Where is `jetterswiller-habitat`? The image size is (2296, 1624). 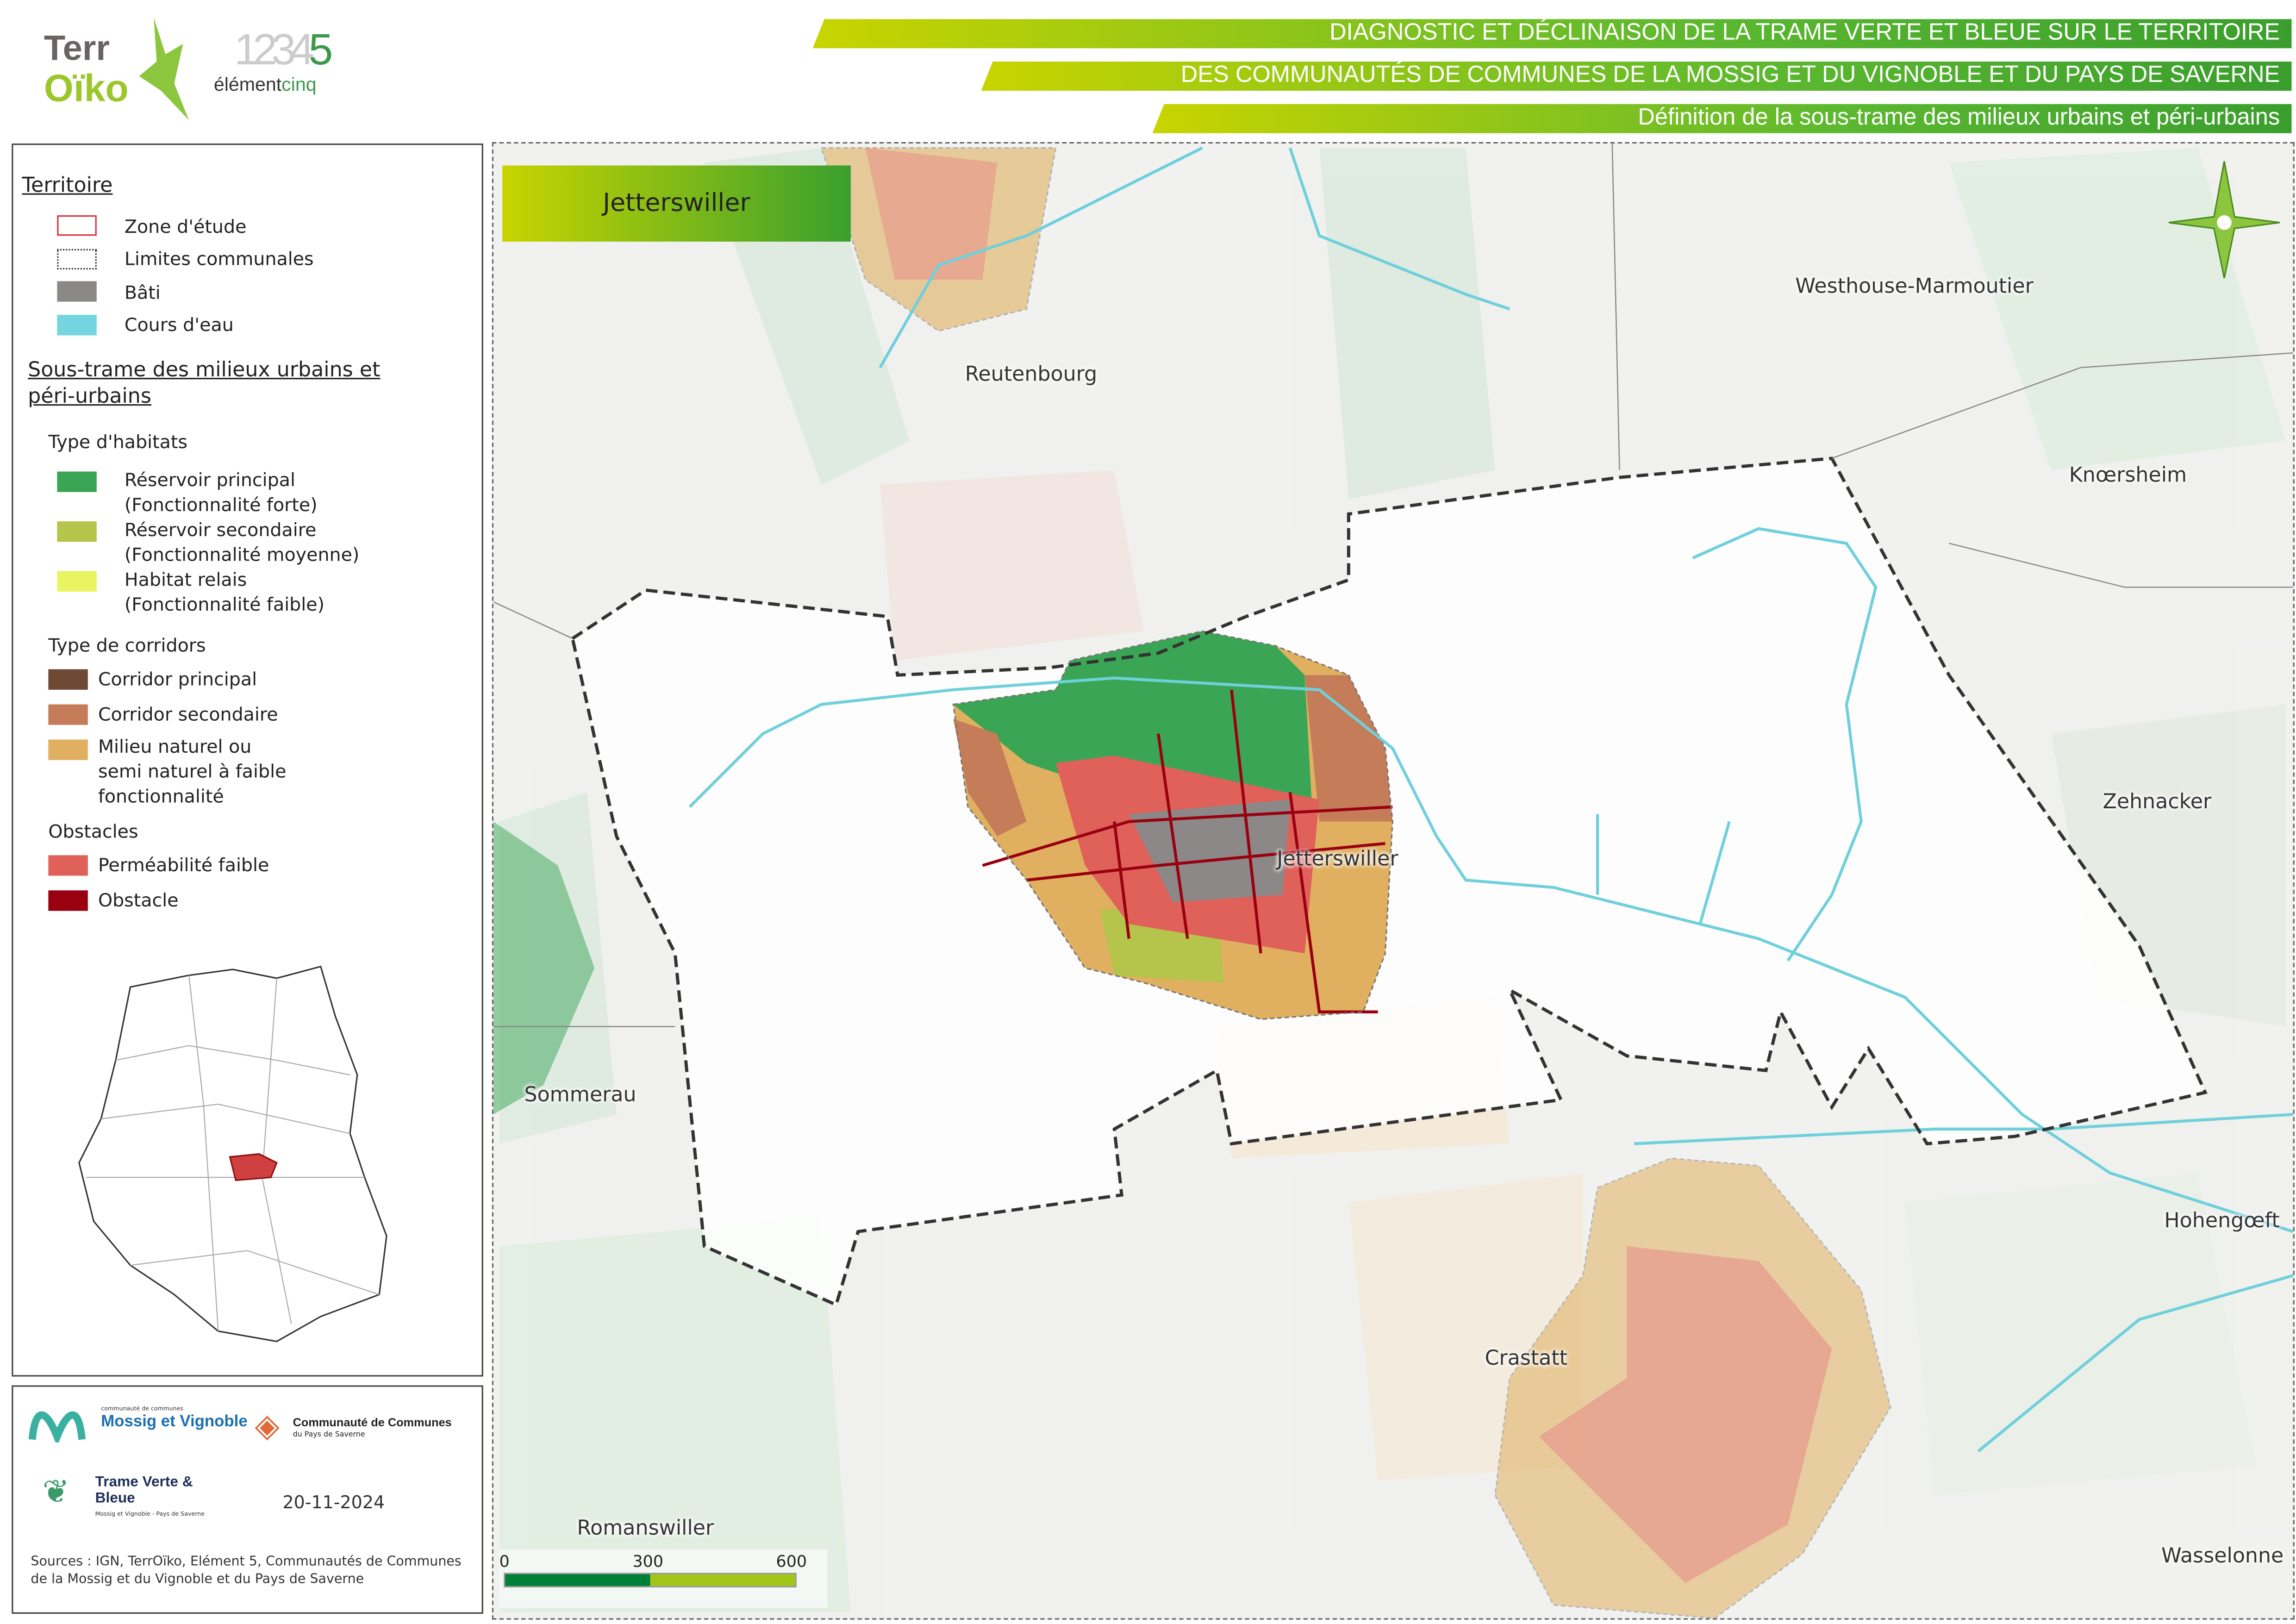 jetterswiller-habitat is located at coordinates (1172, 825).